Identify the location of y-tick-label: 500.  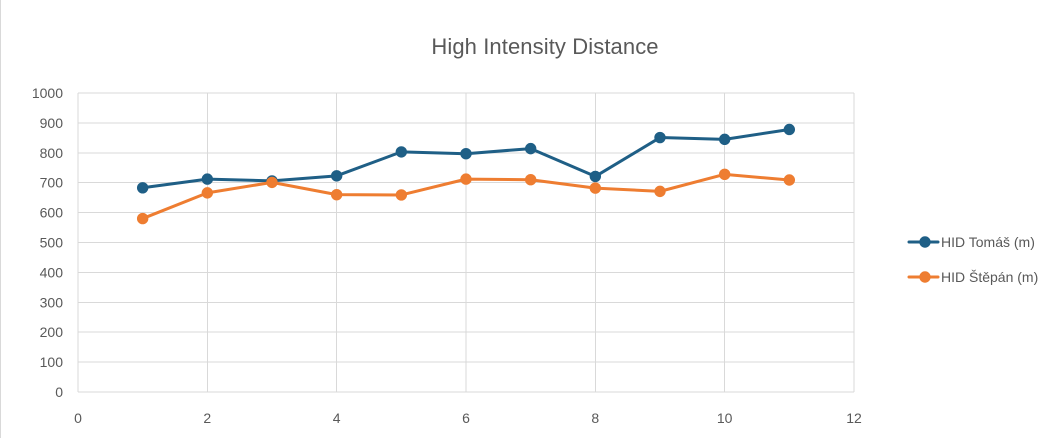
(52, 243).